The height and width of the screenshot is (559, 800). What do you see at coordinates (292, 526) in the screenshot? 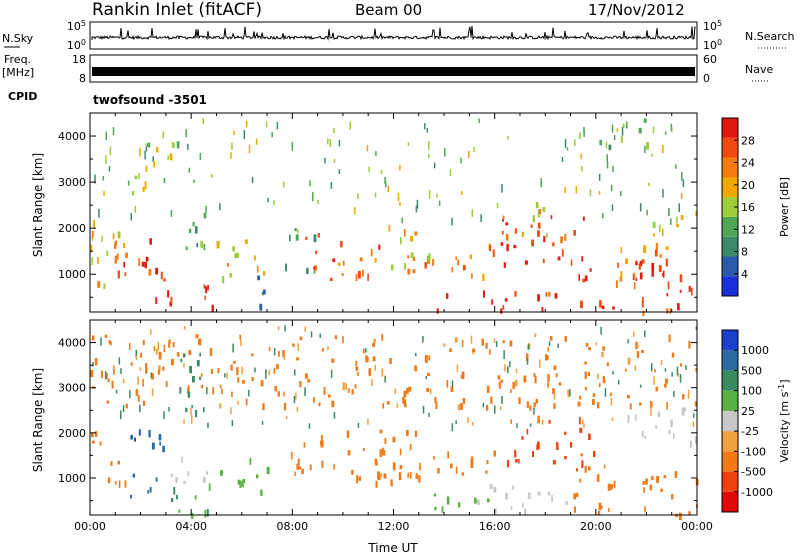
I see `x-tick-label: 08:00` at bounding box center [292, 526].